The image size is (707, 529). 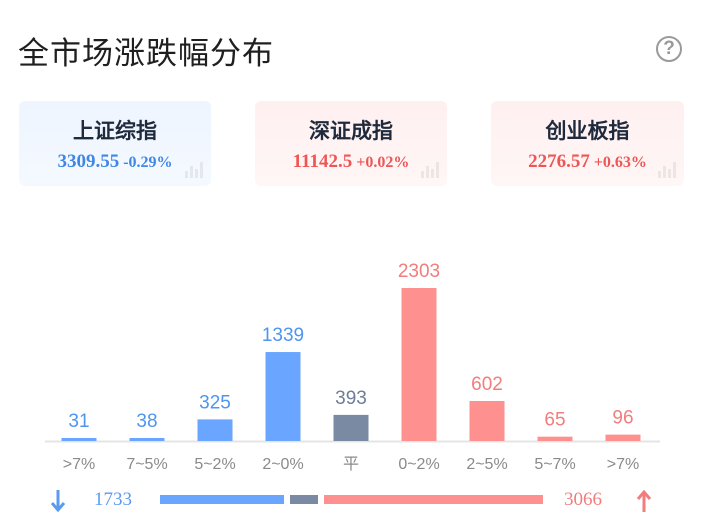 What do you see at coordinates (351, 143) in the screenshot?
I see `index-card-shenzhen: 深证成指 11142.5 +0.02%` at bounding box center [351, 143].